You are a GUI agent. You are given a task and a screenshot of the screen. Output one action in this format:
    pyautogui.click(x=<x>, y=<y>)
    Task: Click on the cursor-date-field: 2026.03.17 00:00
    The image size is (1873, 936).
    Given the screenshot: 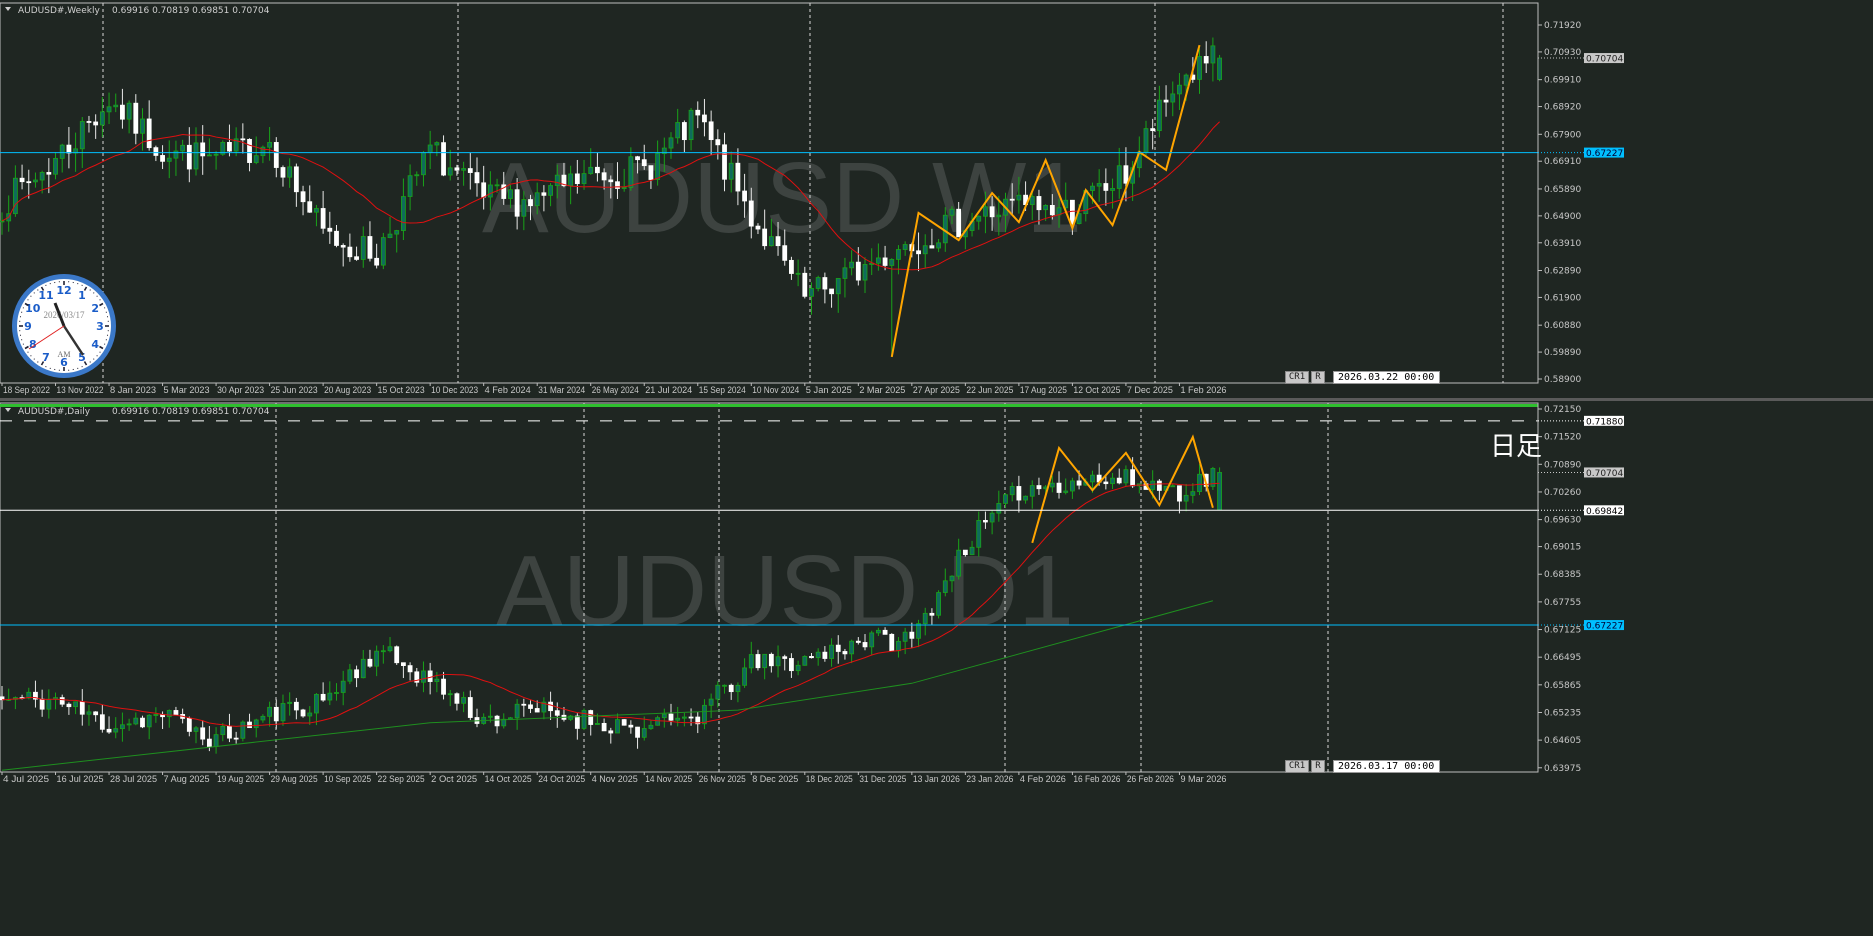 What is the action you would take?
    pyautogui.click(x=1386, y=766)
    